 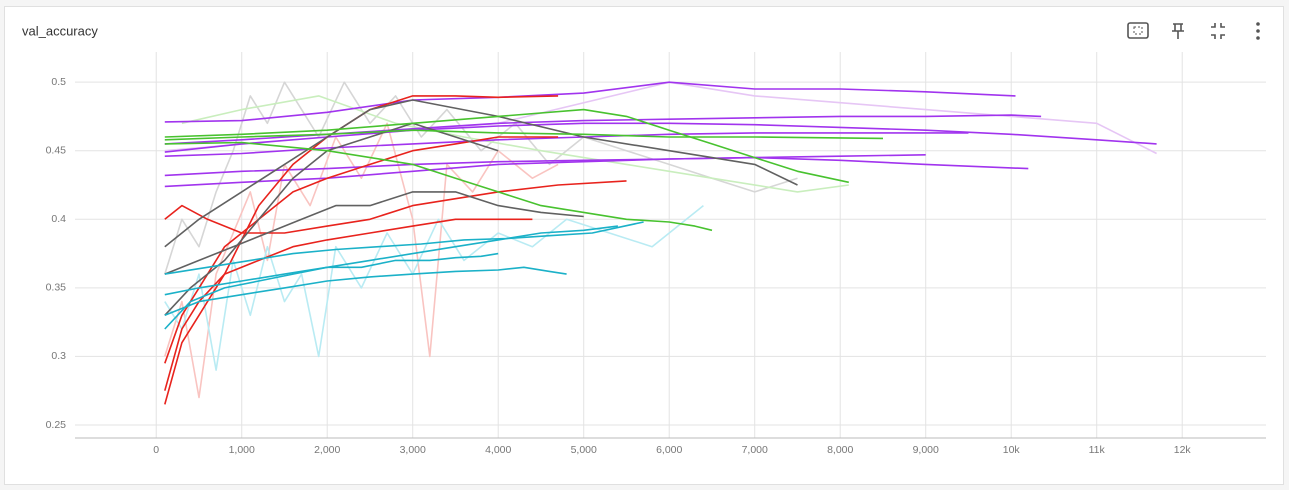 I want to click on toolbar, so click(x=1193, y=31).